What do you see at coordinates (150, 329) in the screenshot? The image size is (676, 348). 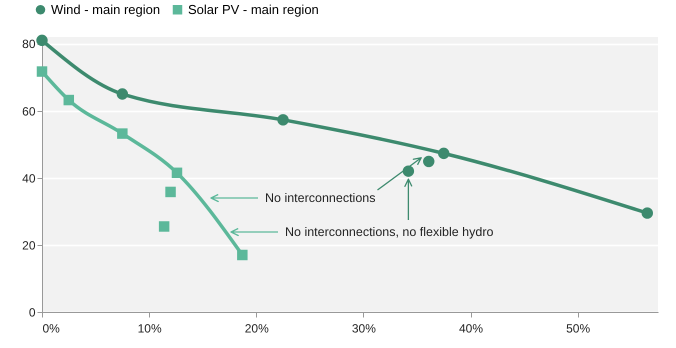 I see `x-tick-label: 10%` at bounding box center [150, 329].